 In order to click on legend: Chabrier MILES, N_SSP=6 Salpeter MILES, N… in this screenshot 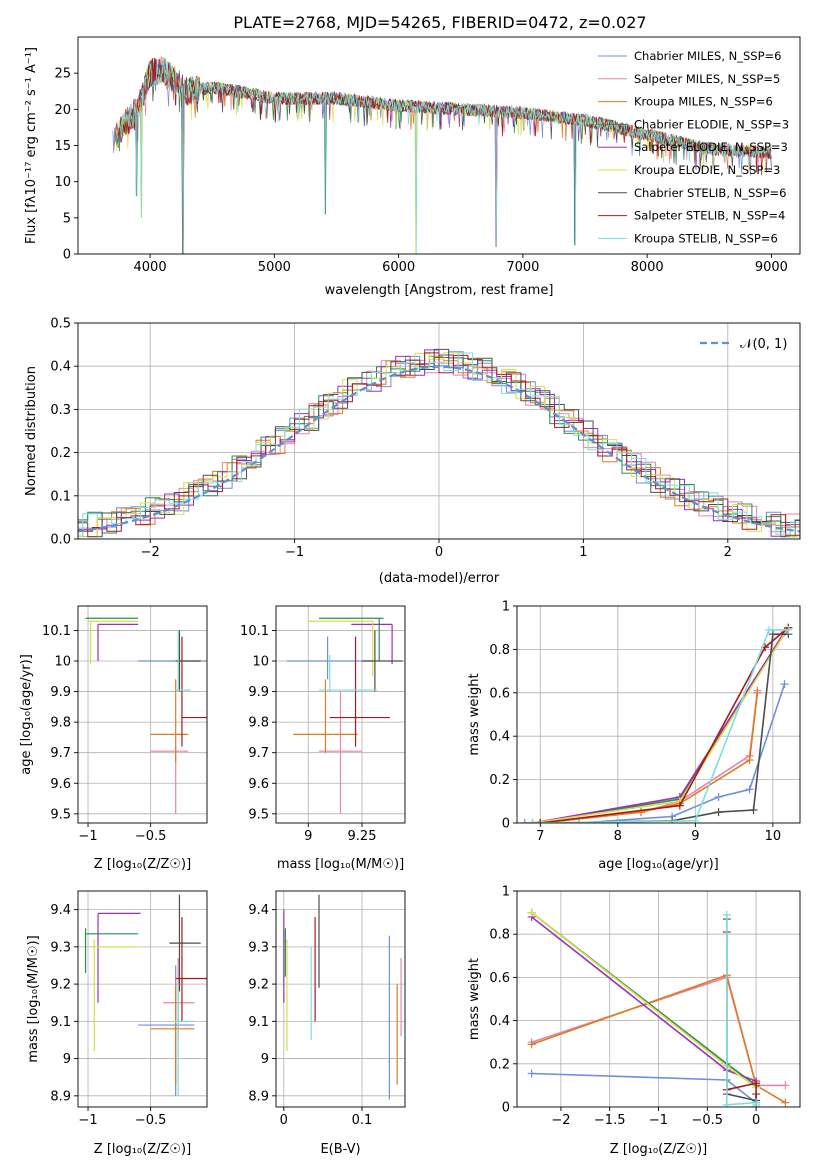, I will do `click(693, 147)`.